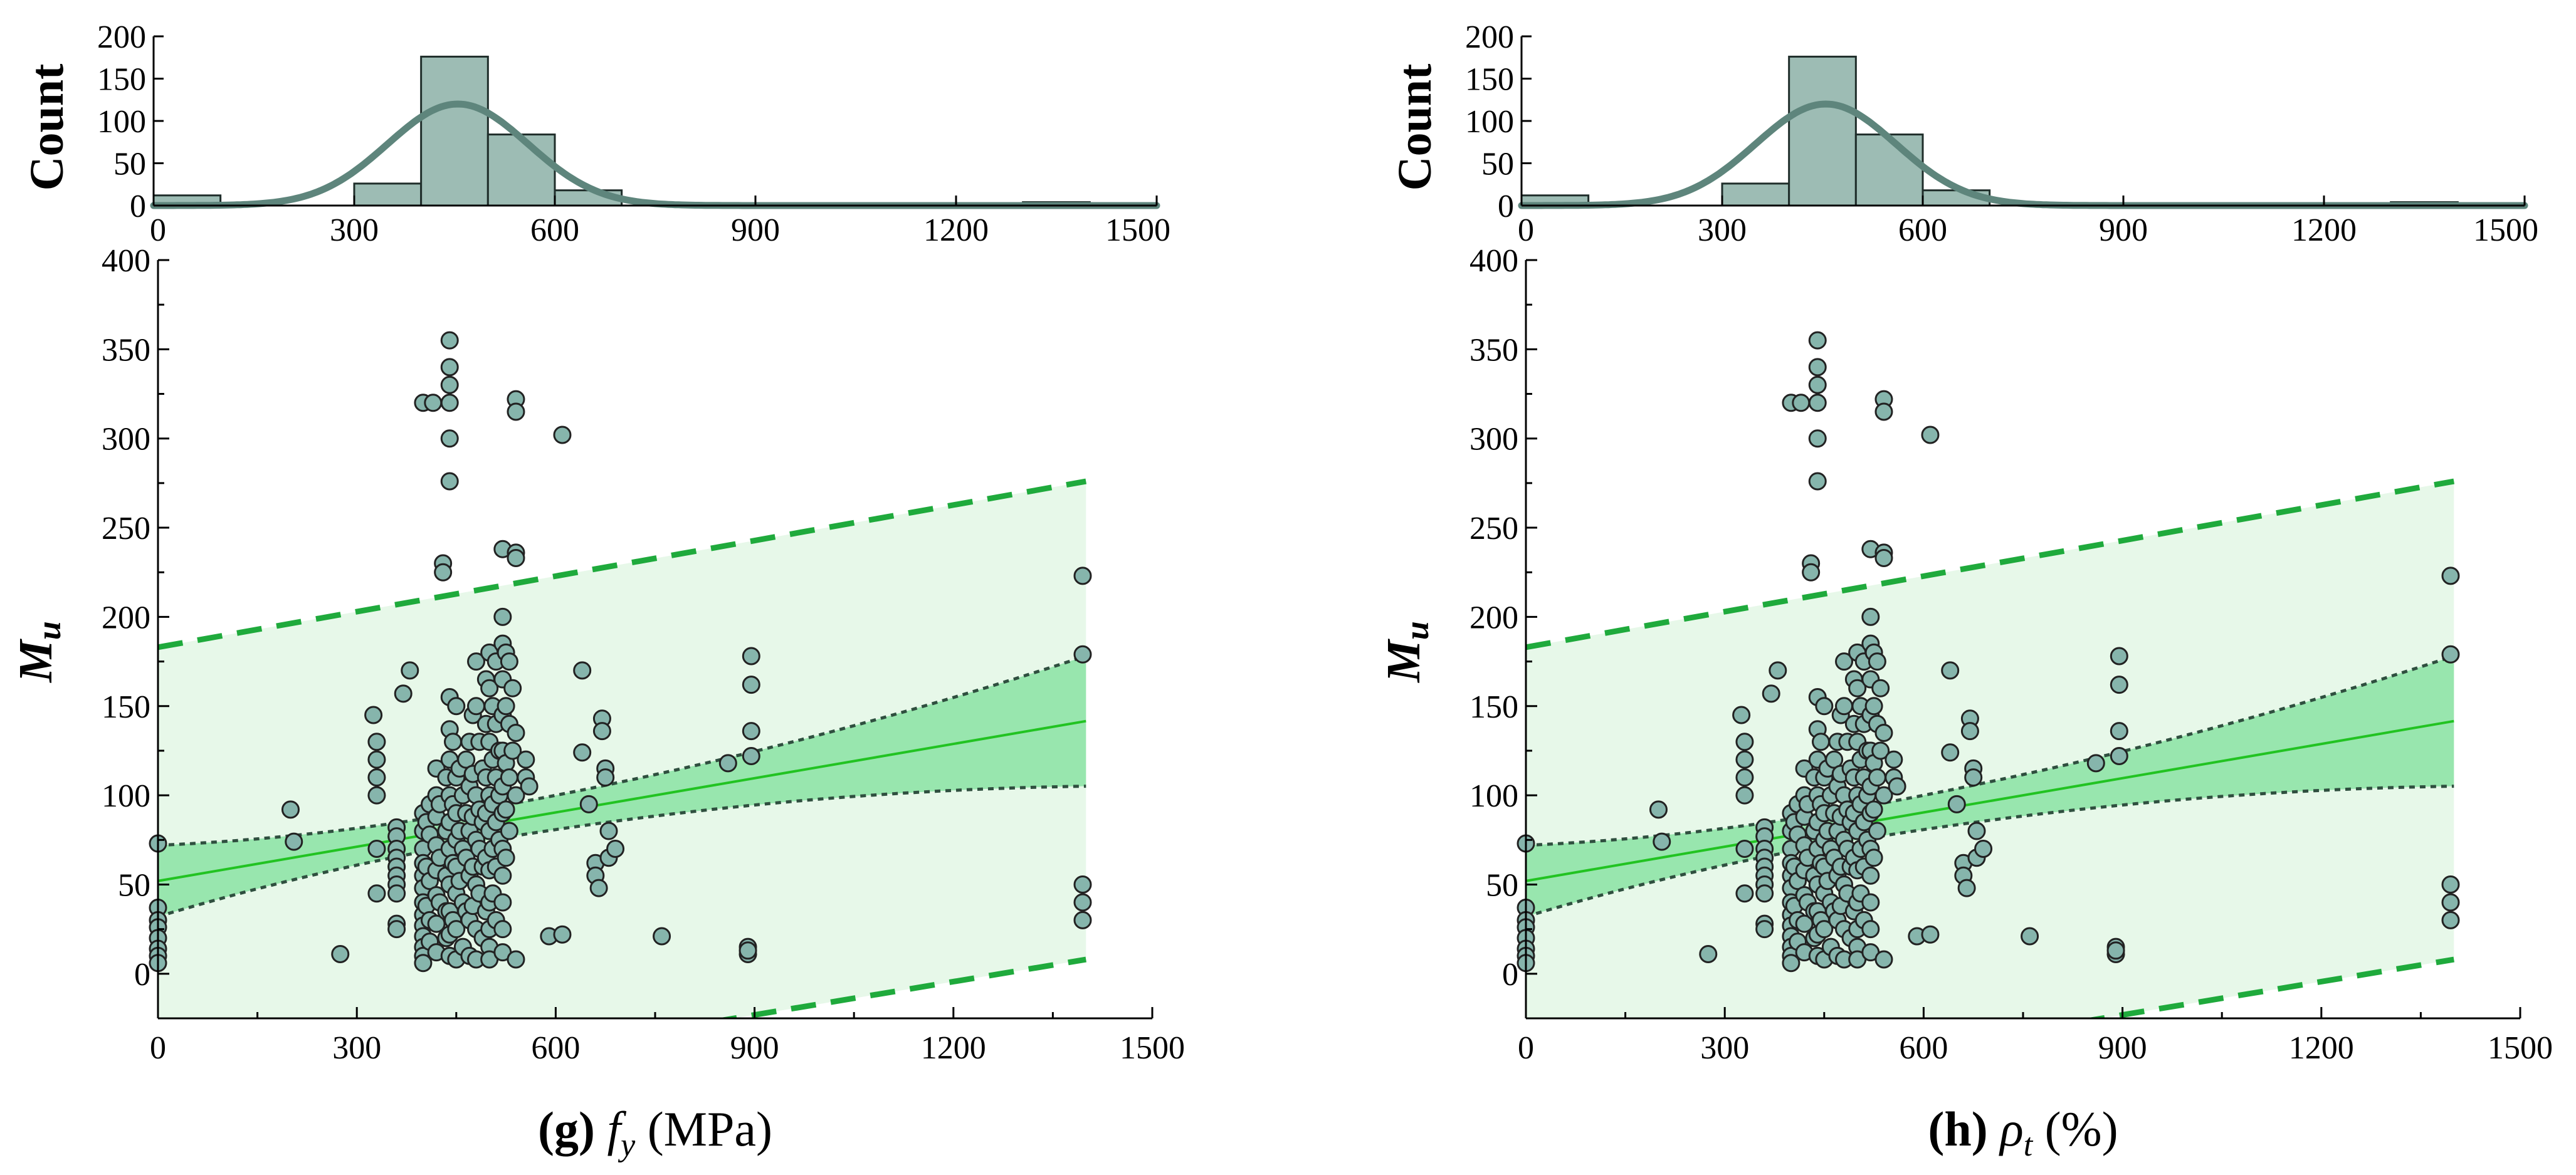 Image resolution: width=2576 pixels, height=1175 pixels. Describe the element at coordinates (2029, 1145) in the screenshot. I see `x-label-subscript: t` at that location.